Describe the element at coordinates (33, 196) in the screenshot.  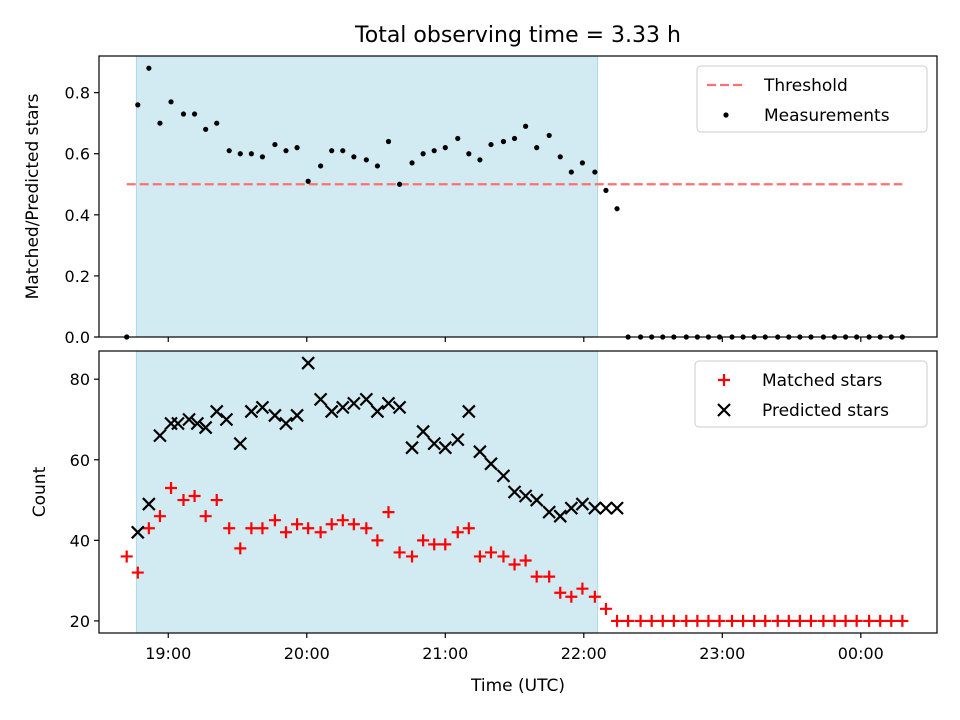
I see `y-axis-label: Matched/Predicted stars` at that location.